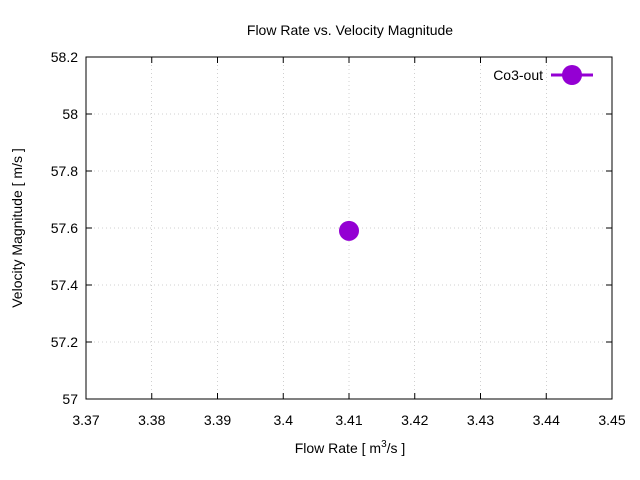  What do you see at coordinates (518, 75) in the screenshot?
I see `legend-label: Co3-out` at bounding box center [518, 75].